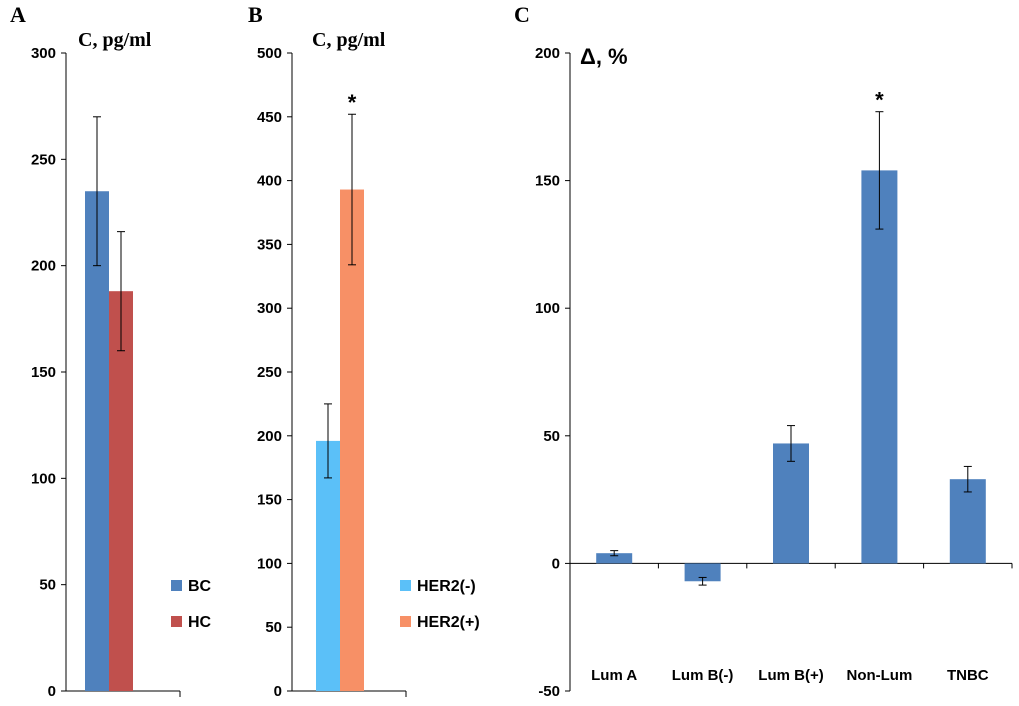 The image size is (1019, 706). Describe the element at coordinates (614, 558) in the screenshot. I see `bar-lum-a` at that location.